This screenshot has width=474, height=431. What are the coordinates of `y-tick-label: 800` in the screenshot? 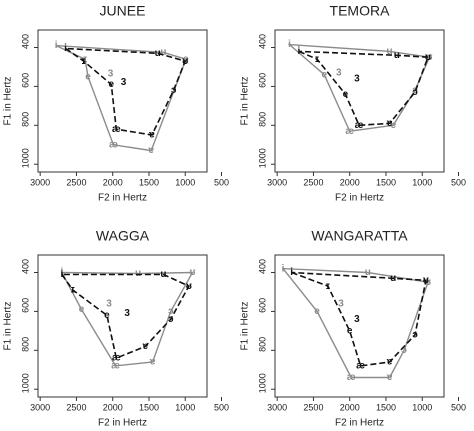 It's located at (25, 344).